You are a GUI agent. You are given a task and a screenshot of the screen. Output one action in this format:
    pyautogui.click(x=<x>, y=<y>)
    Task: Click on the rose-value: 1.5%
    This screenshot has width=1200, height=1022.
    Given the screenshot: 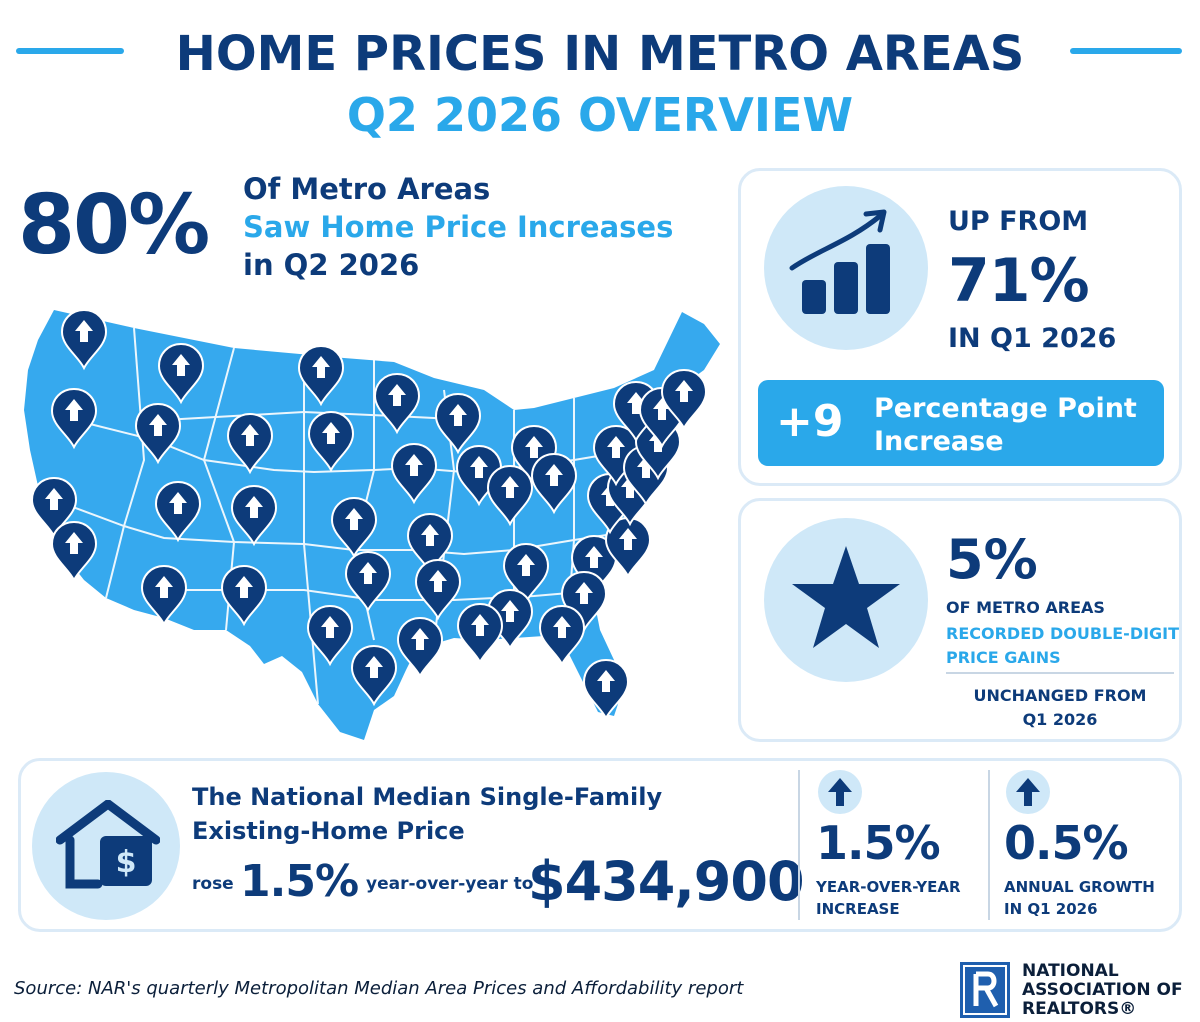 What is the action you would take?
    pyautogui.click(x=299, y=881)
    